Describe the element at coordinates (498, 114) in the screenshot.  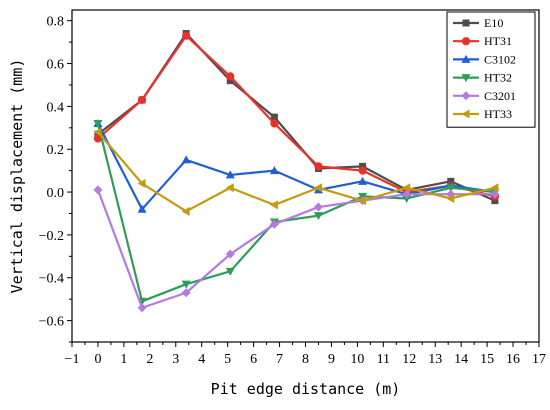
I see `legend-label-ht33: HT33` at that location.